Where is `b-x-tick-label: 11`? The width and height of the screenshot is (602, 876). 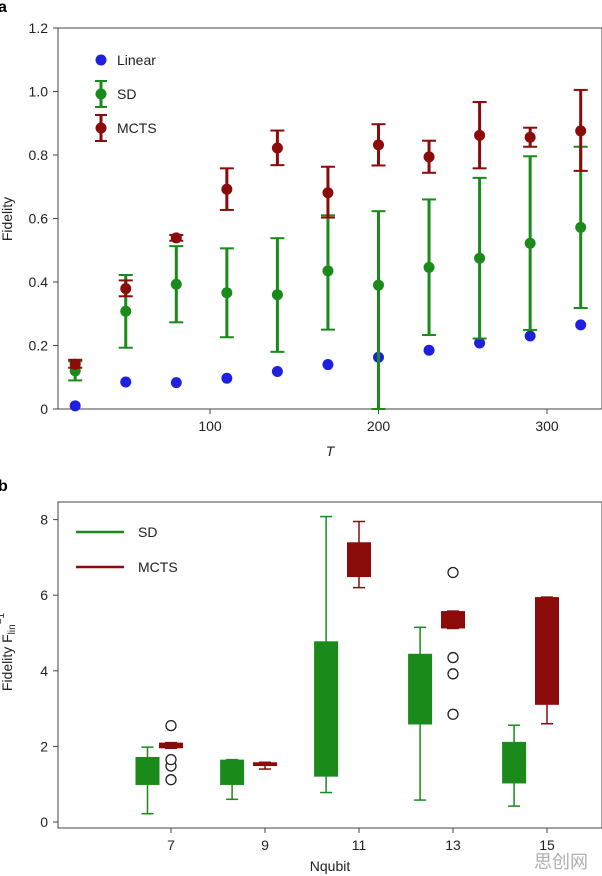
b-x-tick-label: 11 is located at coordinates (359, 845).